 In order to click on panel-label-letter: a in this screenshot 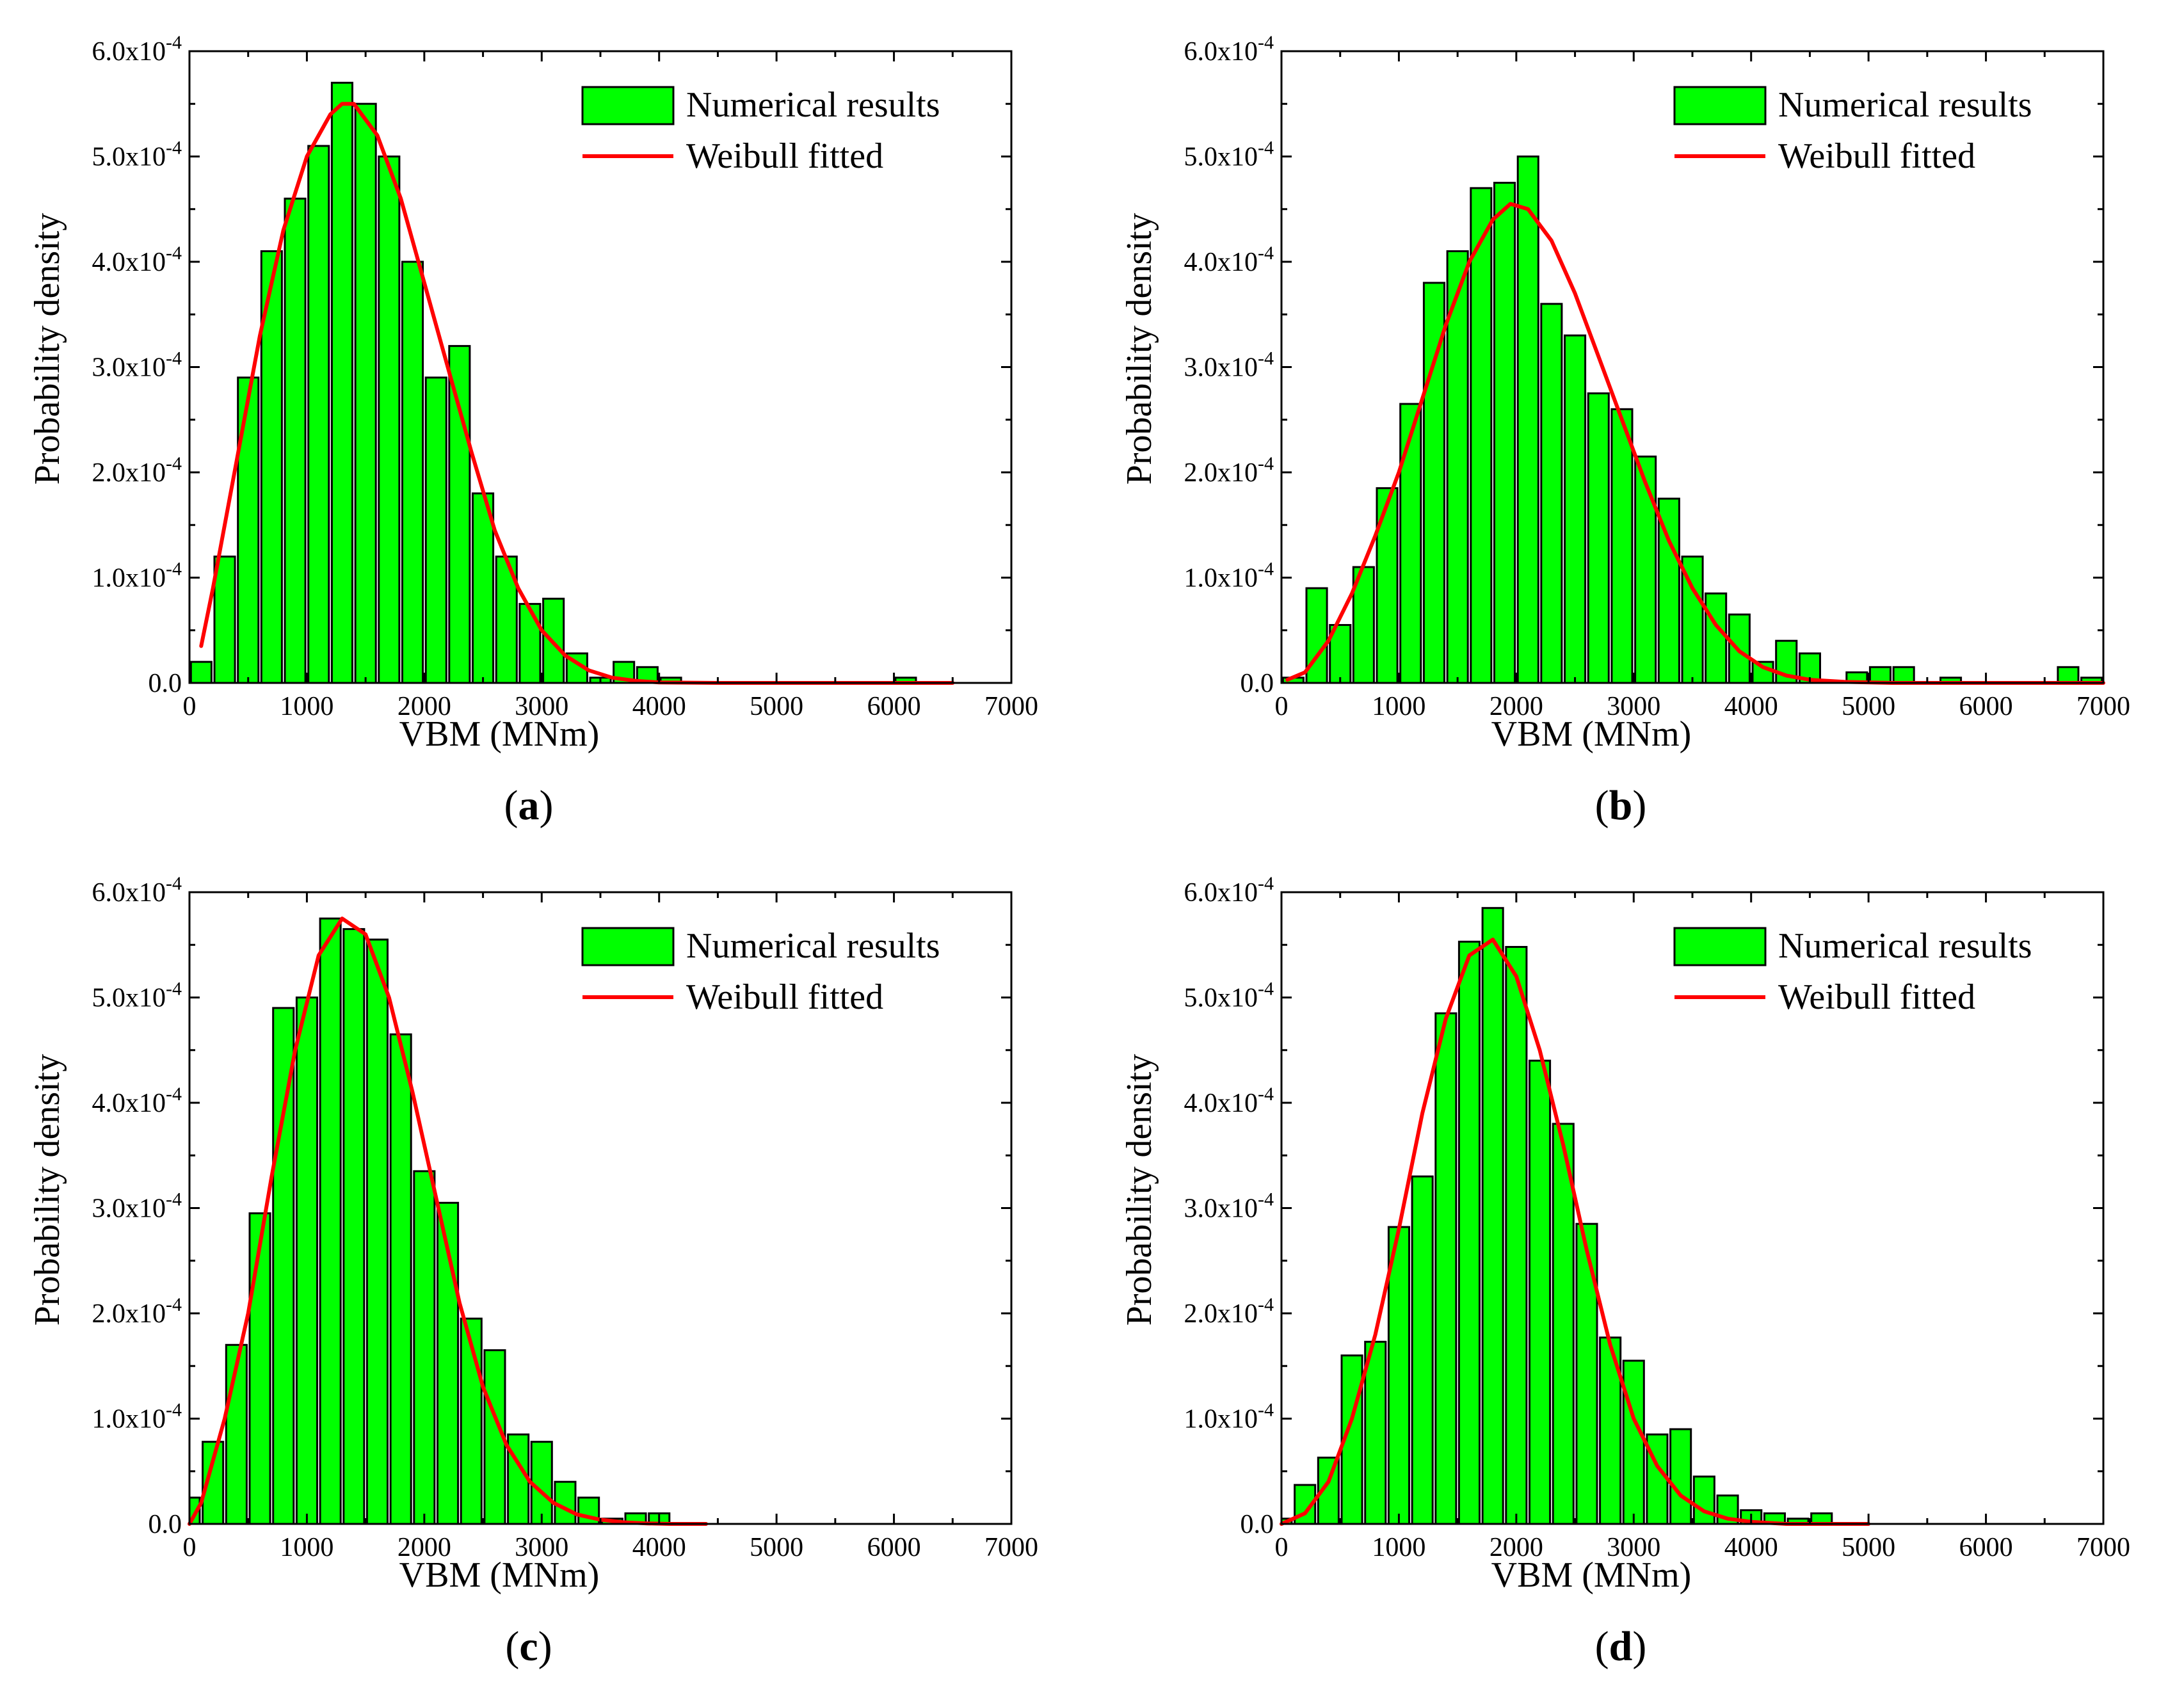, I will do `click(529, 805)`.